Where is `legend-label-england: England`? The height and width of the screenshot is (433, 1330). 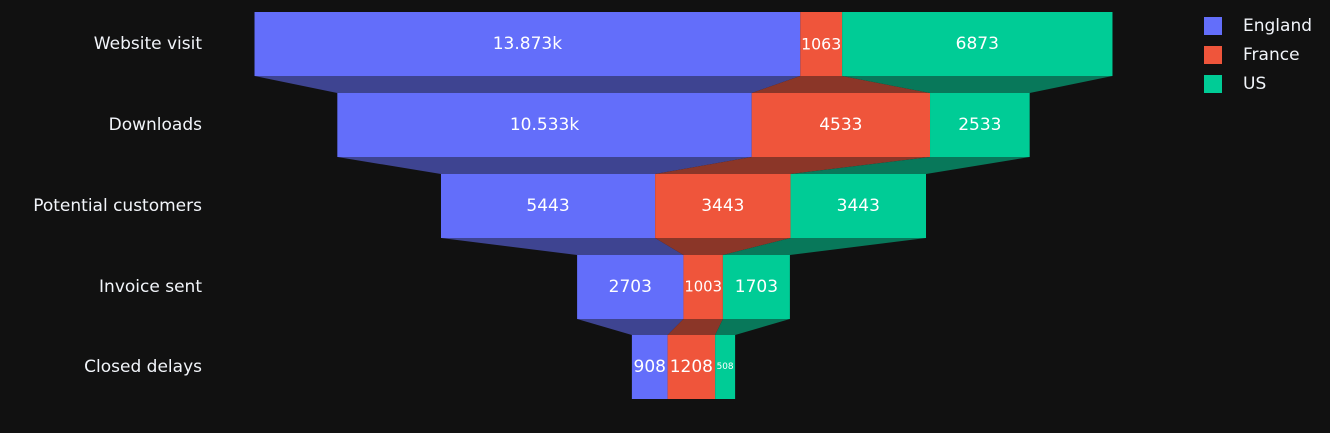
legend-label-england: England is located at coordinates (1278, 26).